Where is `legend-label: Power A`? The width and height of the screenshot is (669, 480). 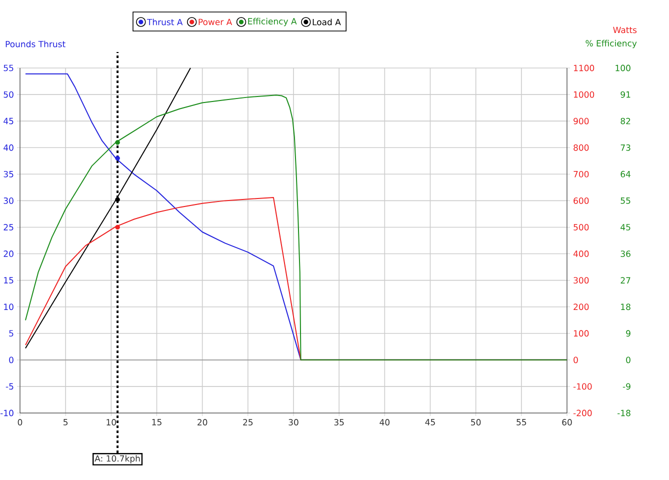
legend-label: Power A is located at coordinates (215, 22).